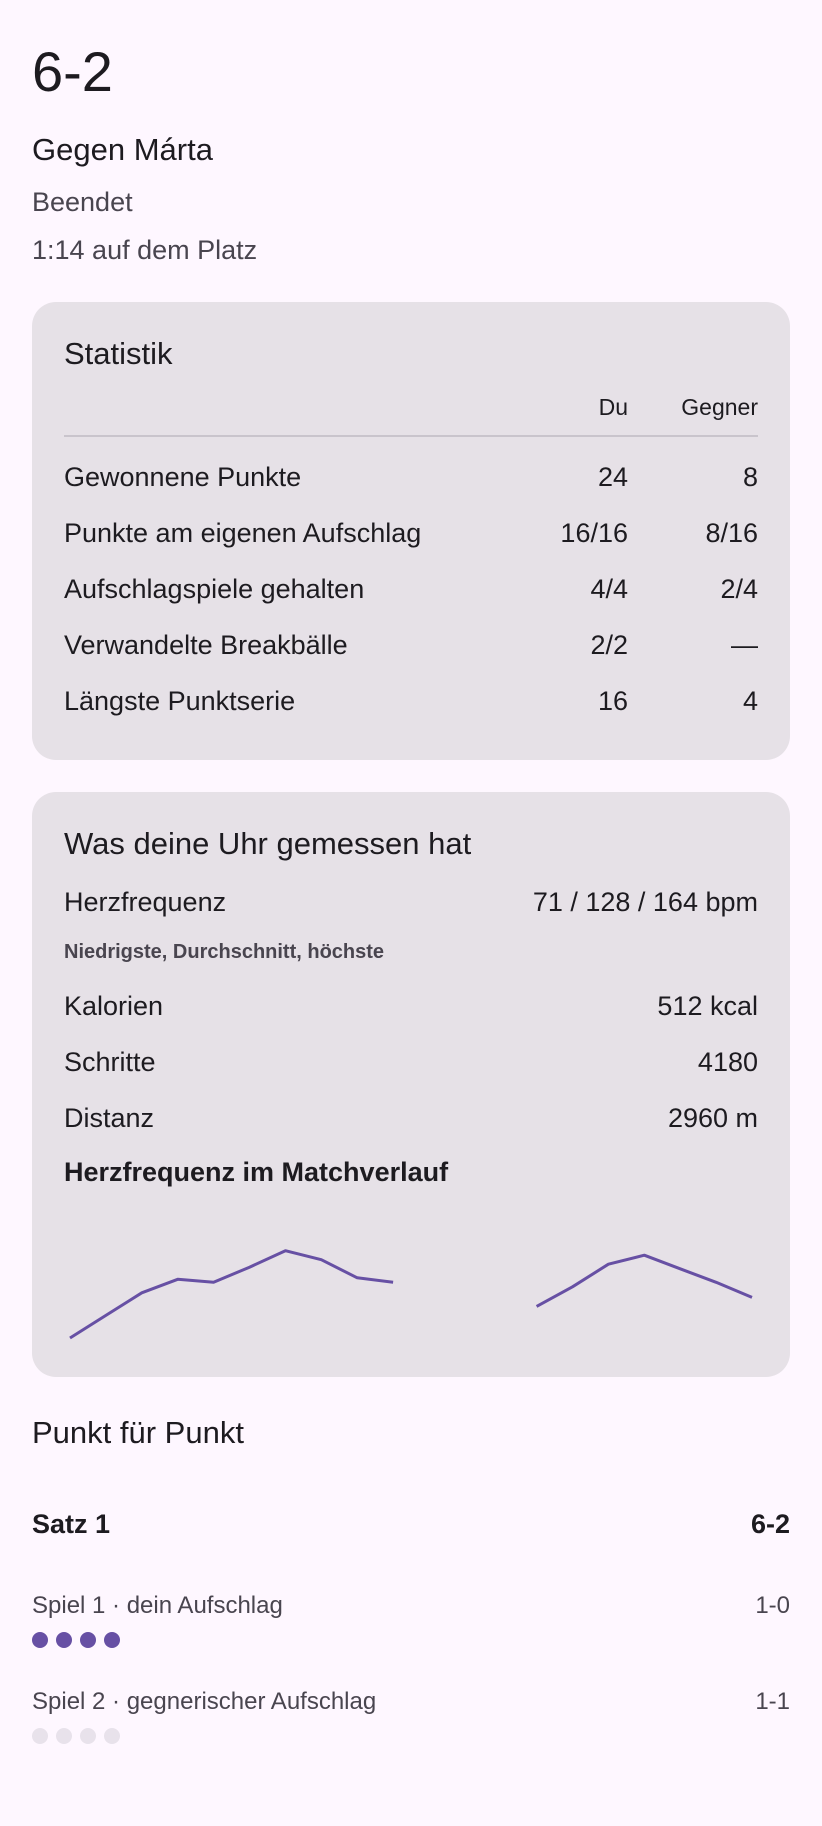  What do you see at coordinates (138, 1432) in the screenshot?
I see `point-by-point-title: Punkt für Punkt` at bounding box center [138, 1432].